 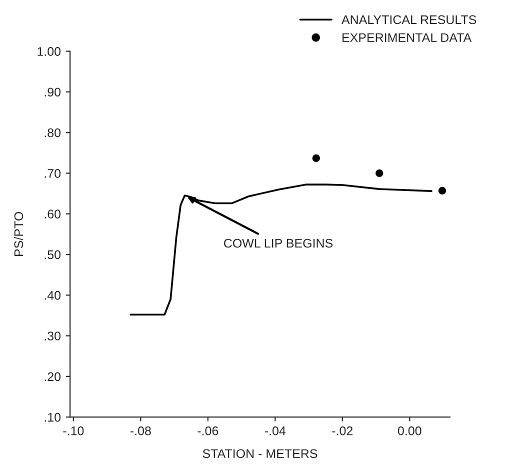 I want to click on x-tick-label: -.02, so click(x=342, y=431).